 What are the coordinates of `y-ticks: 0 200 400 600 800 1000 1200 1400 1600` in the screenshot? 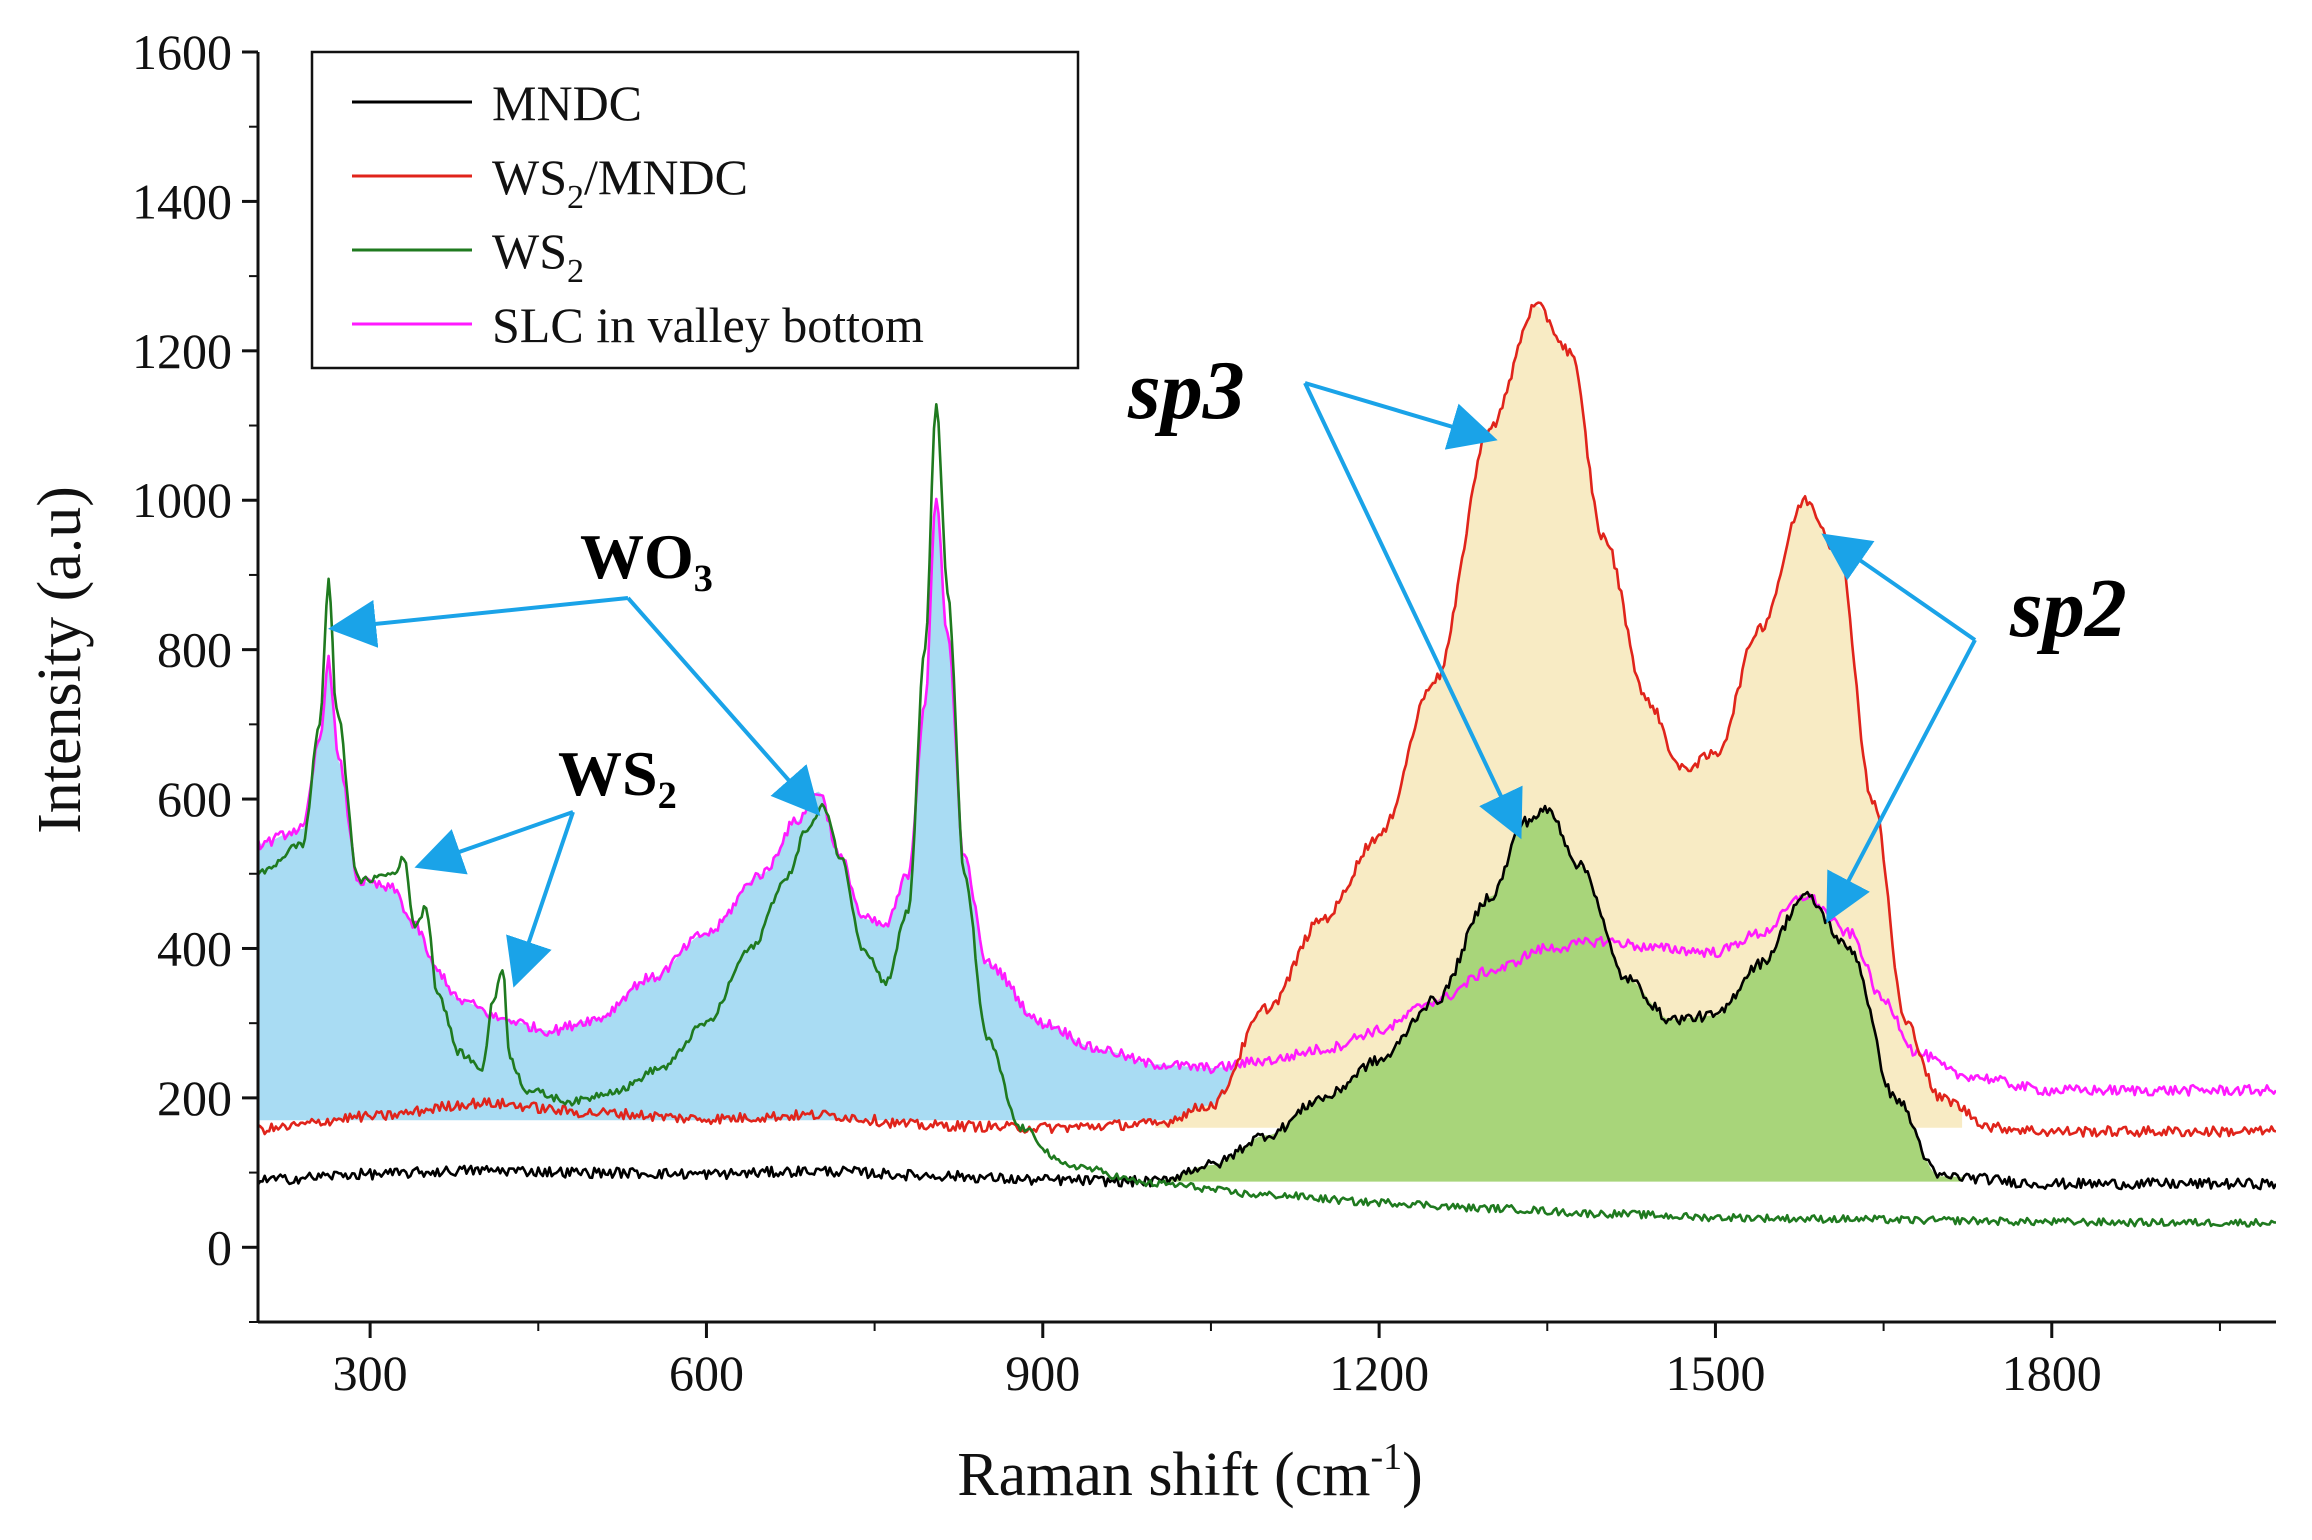 It's located at (195, 673).